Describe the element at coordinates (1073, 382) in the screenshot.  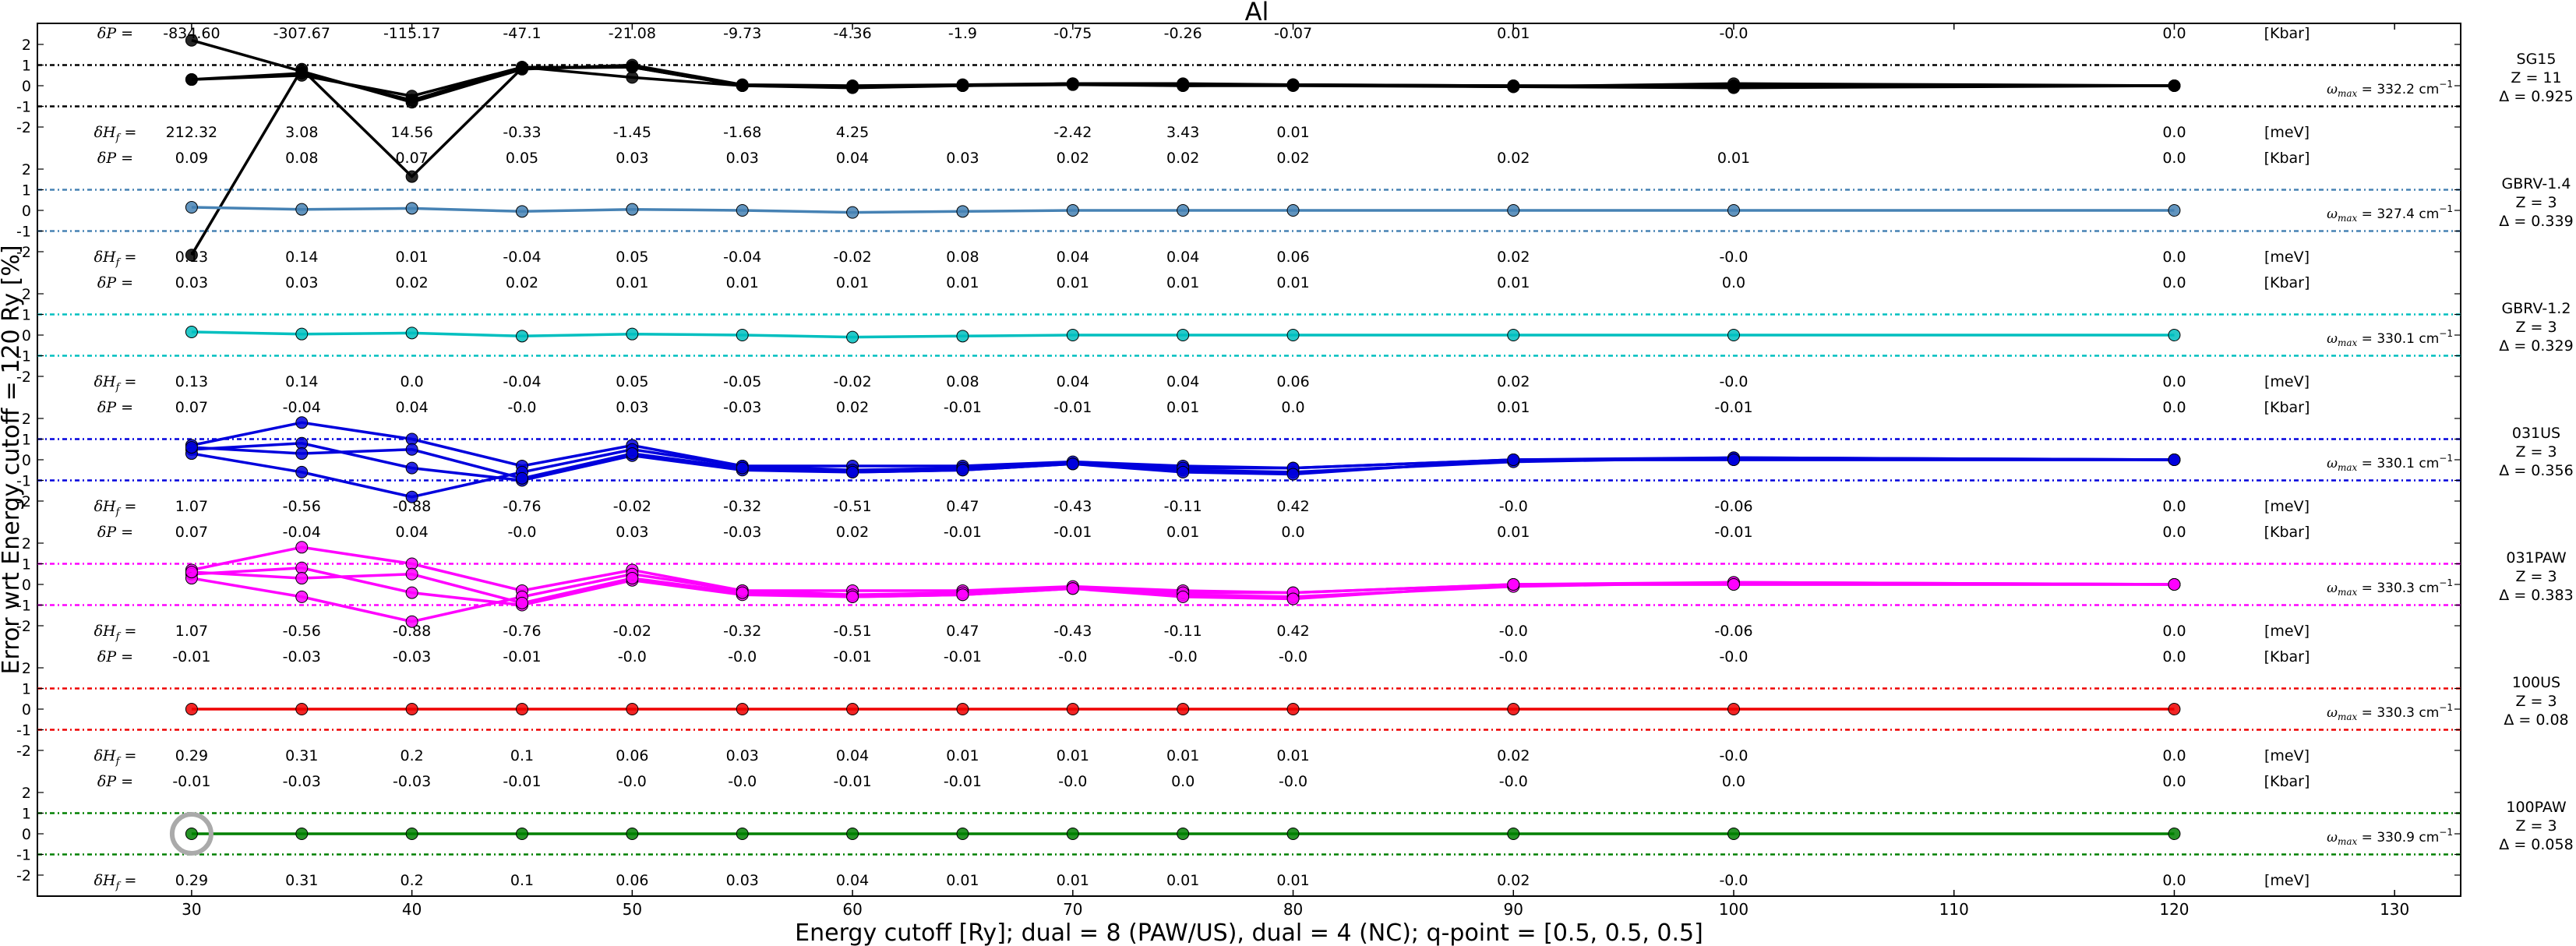
I see `dh-value: 0.04` at that location.